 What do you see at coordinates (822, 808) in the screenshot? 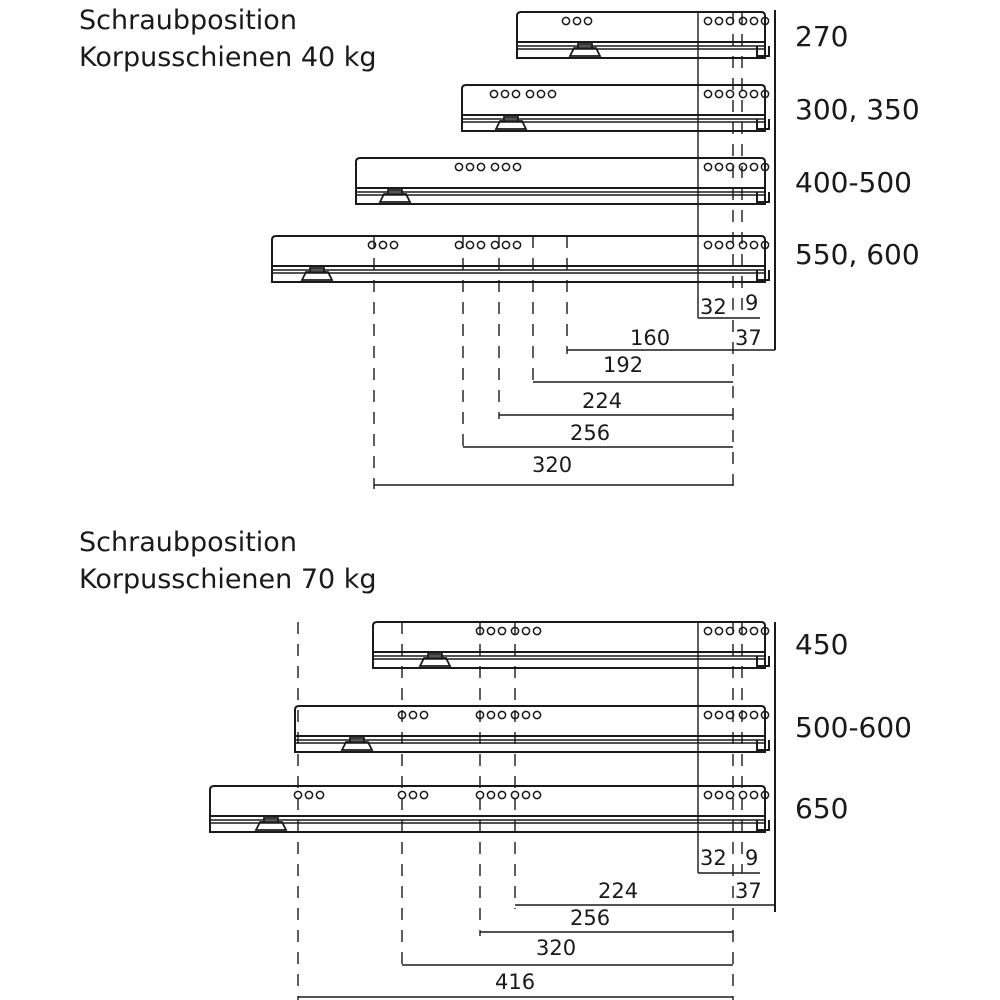
I see `rail-size-label: 650` at bounding box center [822, 808].